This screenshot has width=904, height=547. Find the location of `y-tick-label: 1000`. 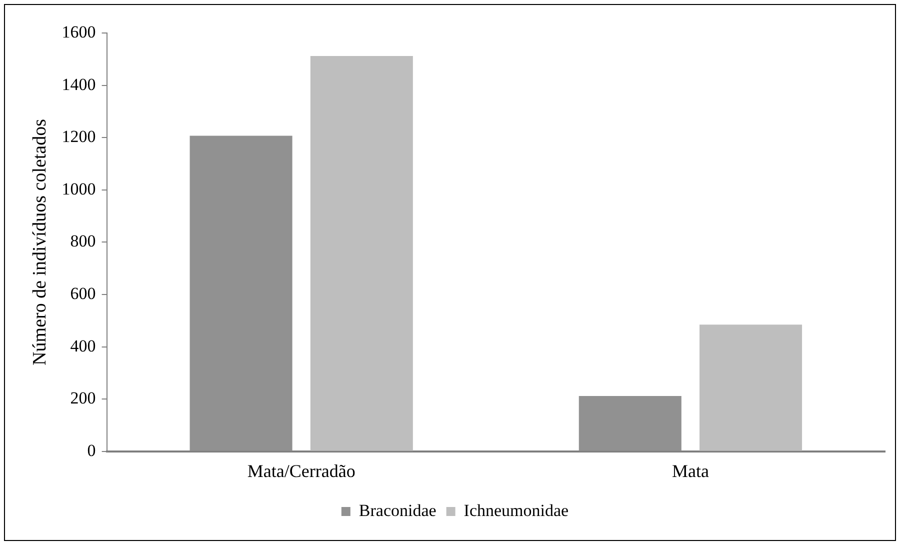

y-tick-label: 1000 is located at coordinates (79, 188).